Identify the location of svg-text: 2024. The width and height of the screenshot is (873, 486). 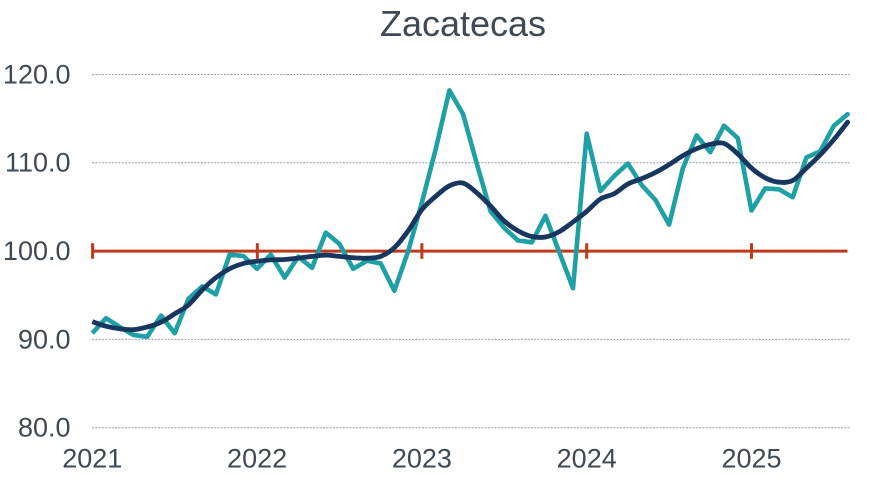
(587, 459).